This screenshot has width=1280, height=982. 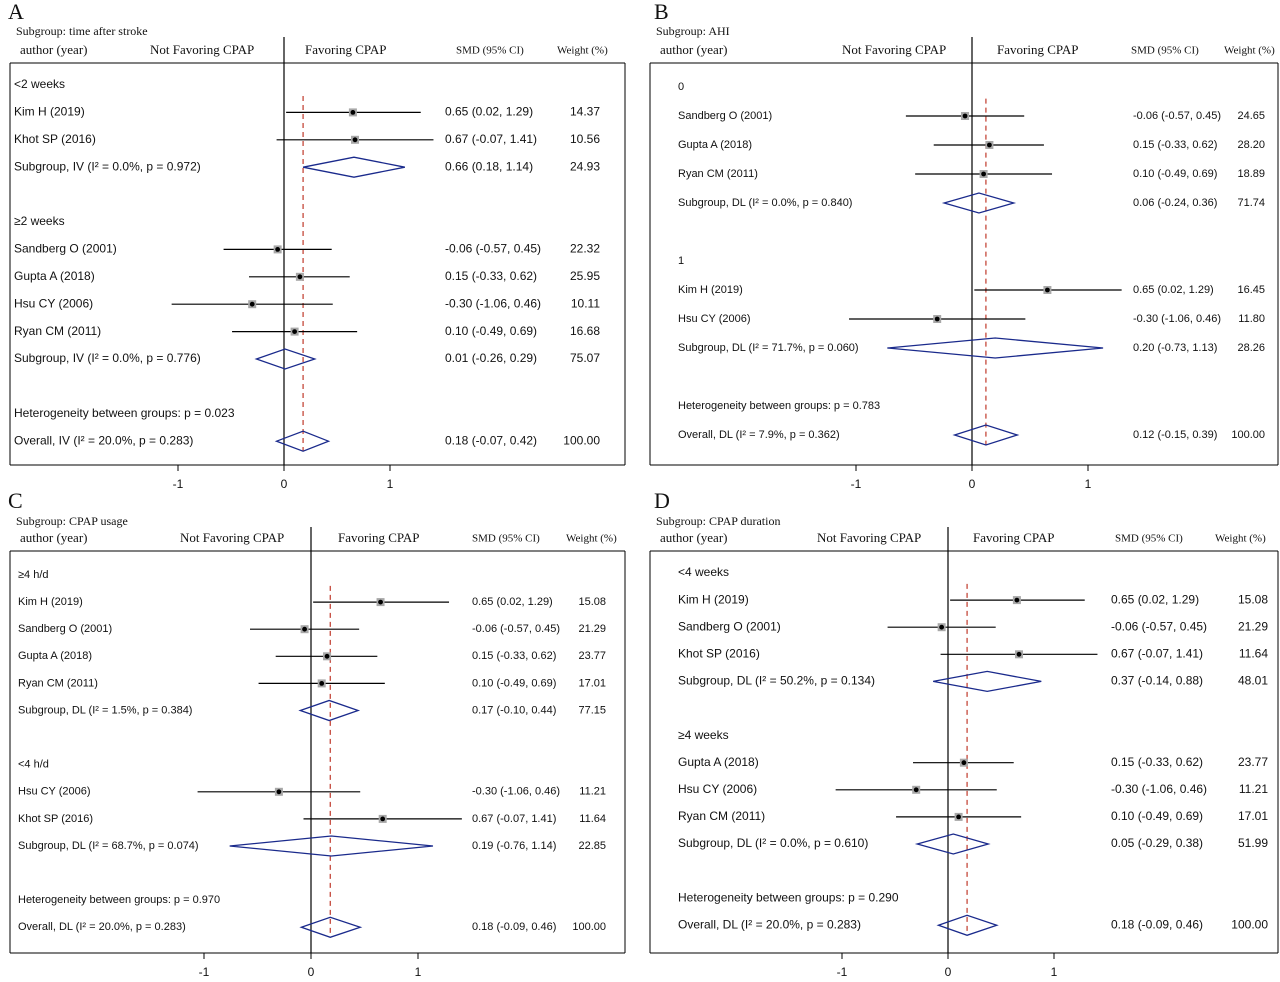 I want to click on weight-text: 21.29, so click(x=592, y=629).